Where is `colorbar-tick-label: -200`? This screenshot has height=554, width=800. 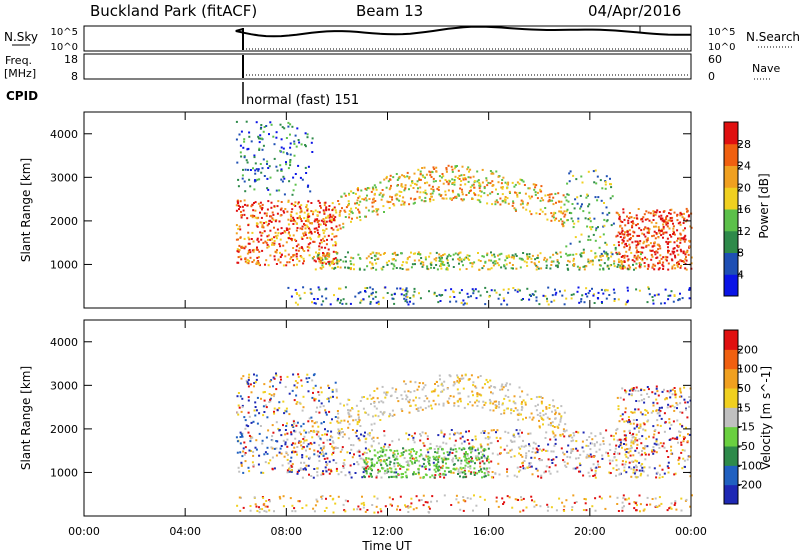 colorbar-tick-label: -200 is located at coordinates (749, 485).